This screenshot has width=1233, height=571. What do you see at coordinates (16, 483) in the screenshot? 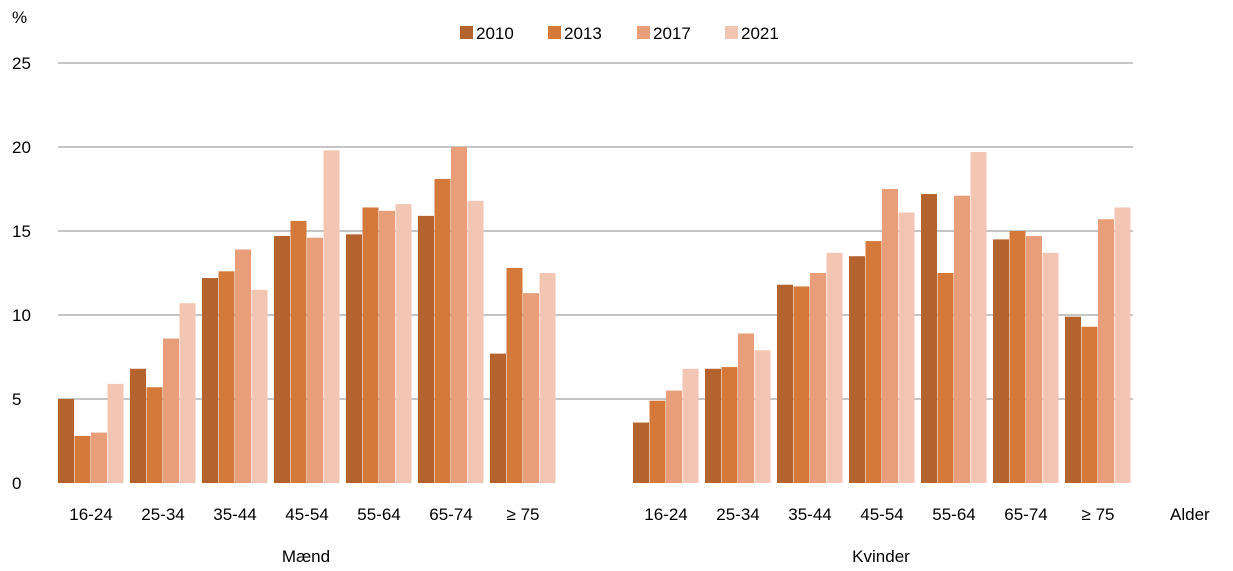
I see `y-tick-label: 0` at bounding box center [16, 483].